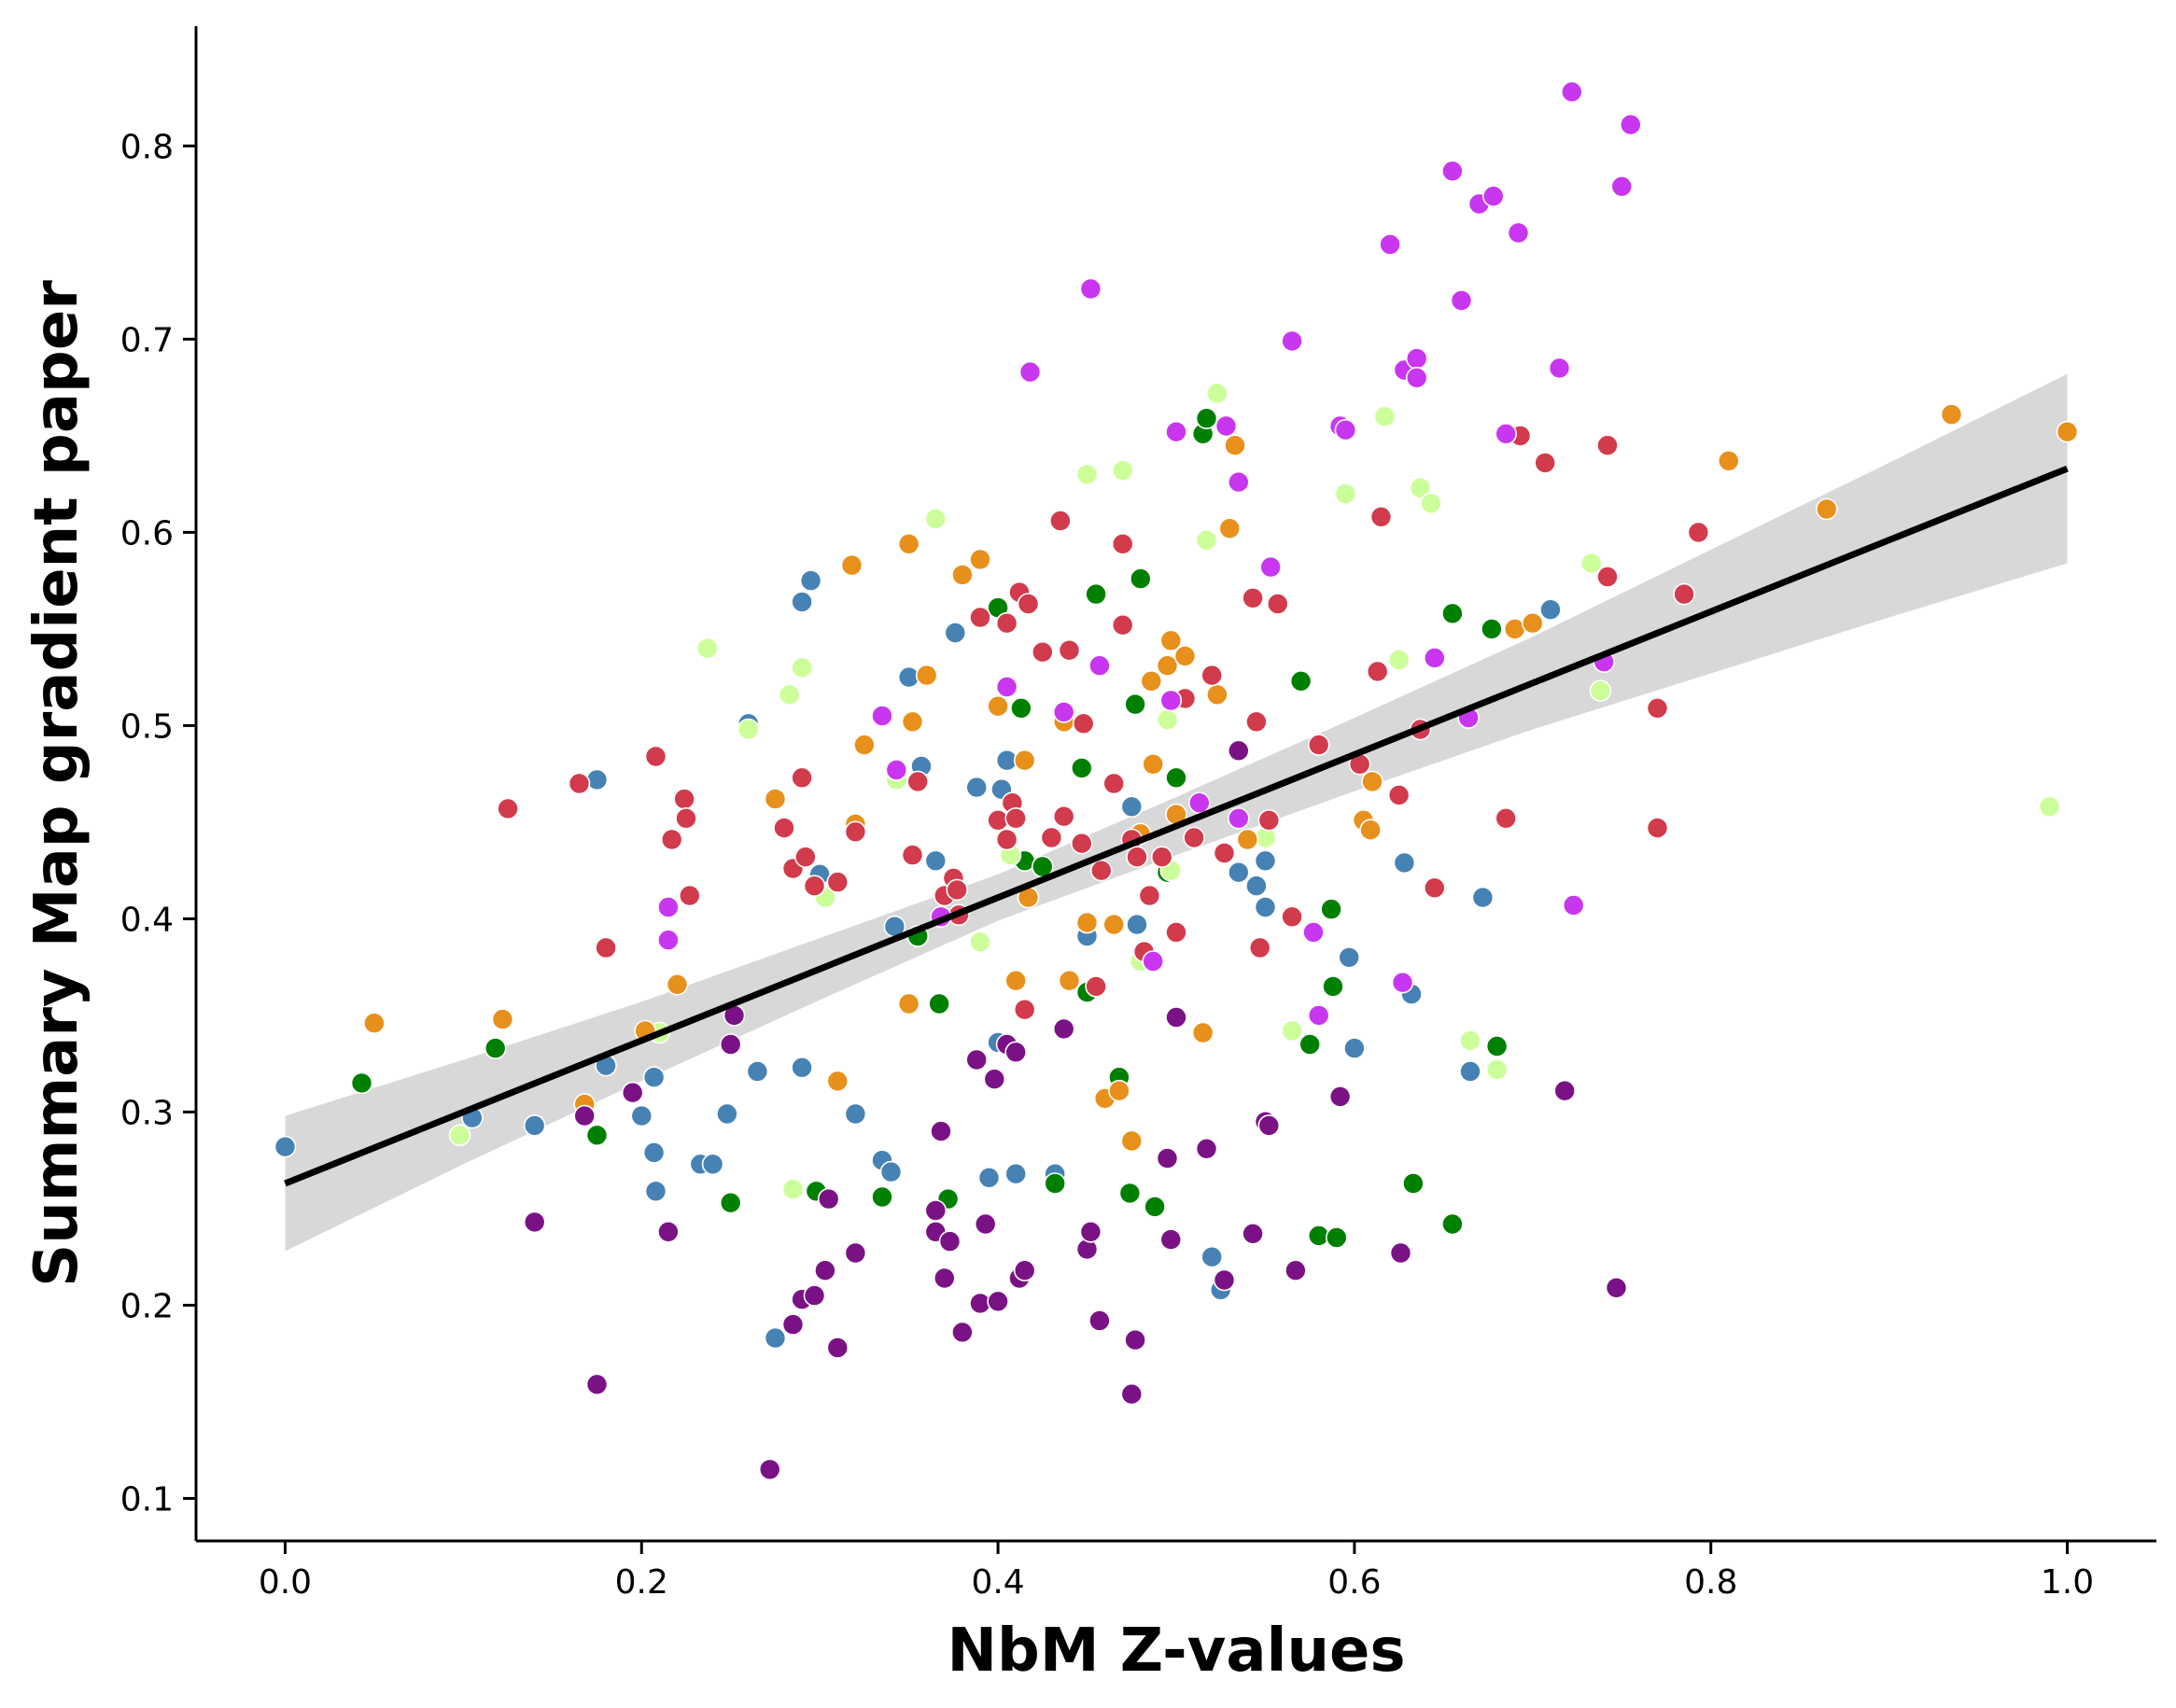 The image size is (2176, 1708). What do you see at coordinates (147, 1306) in the screenshot?
I see `y-tick-label: 0.2` at bounding box center [147, 1306].